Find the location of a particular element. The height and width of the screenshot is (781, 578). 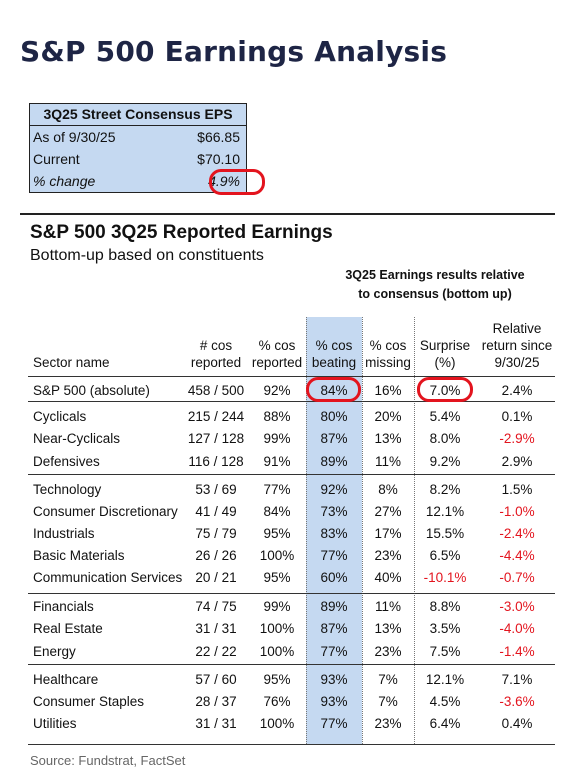

col-header-sector: Sector name is located at coordinates (71, 362).